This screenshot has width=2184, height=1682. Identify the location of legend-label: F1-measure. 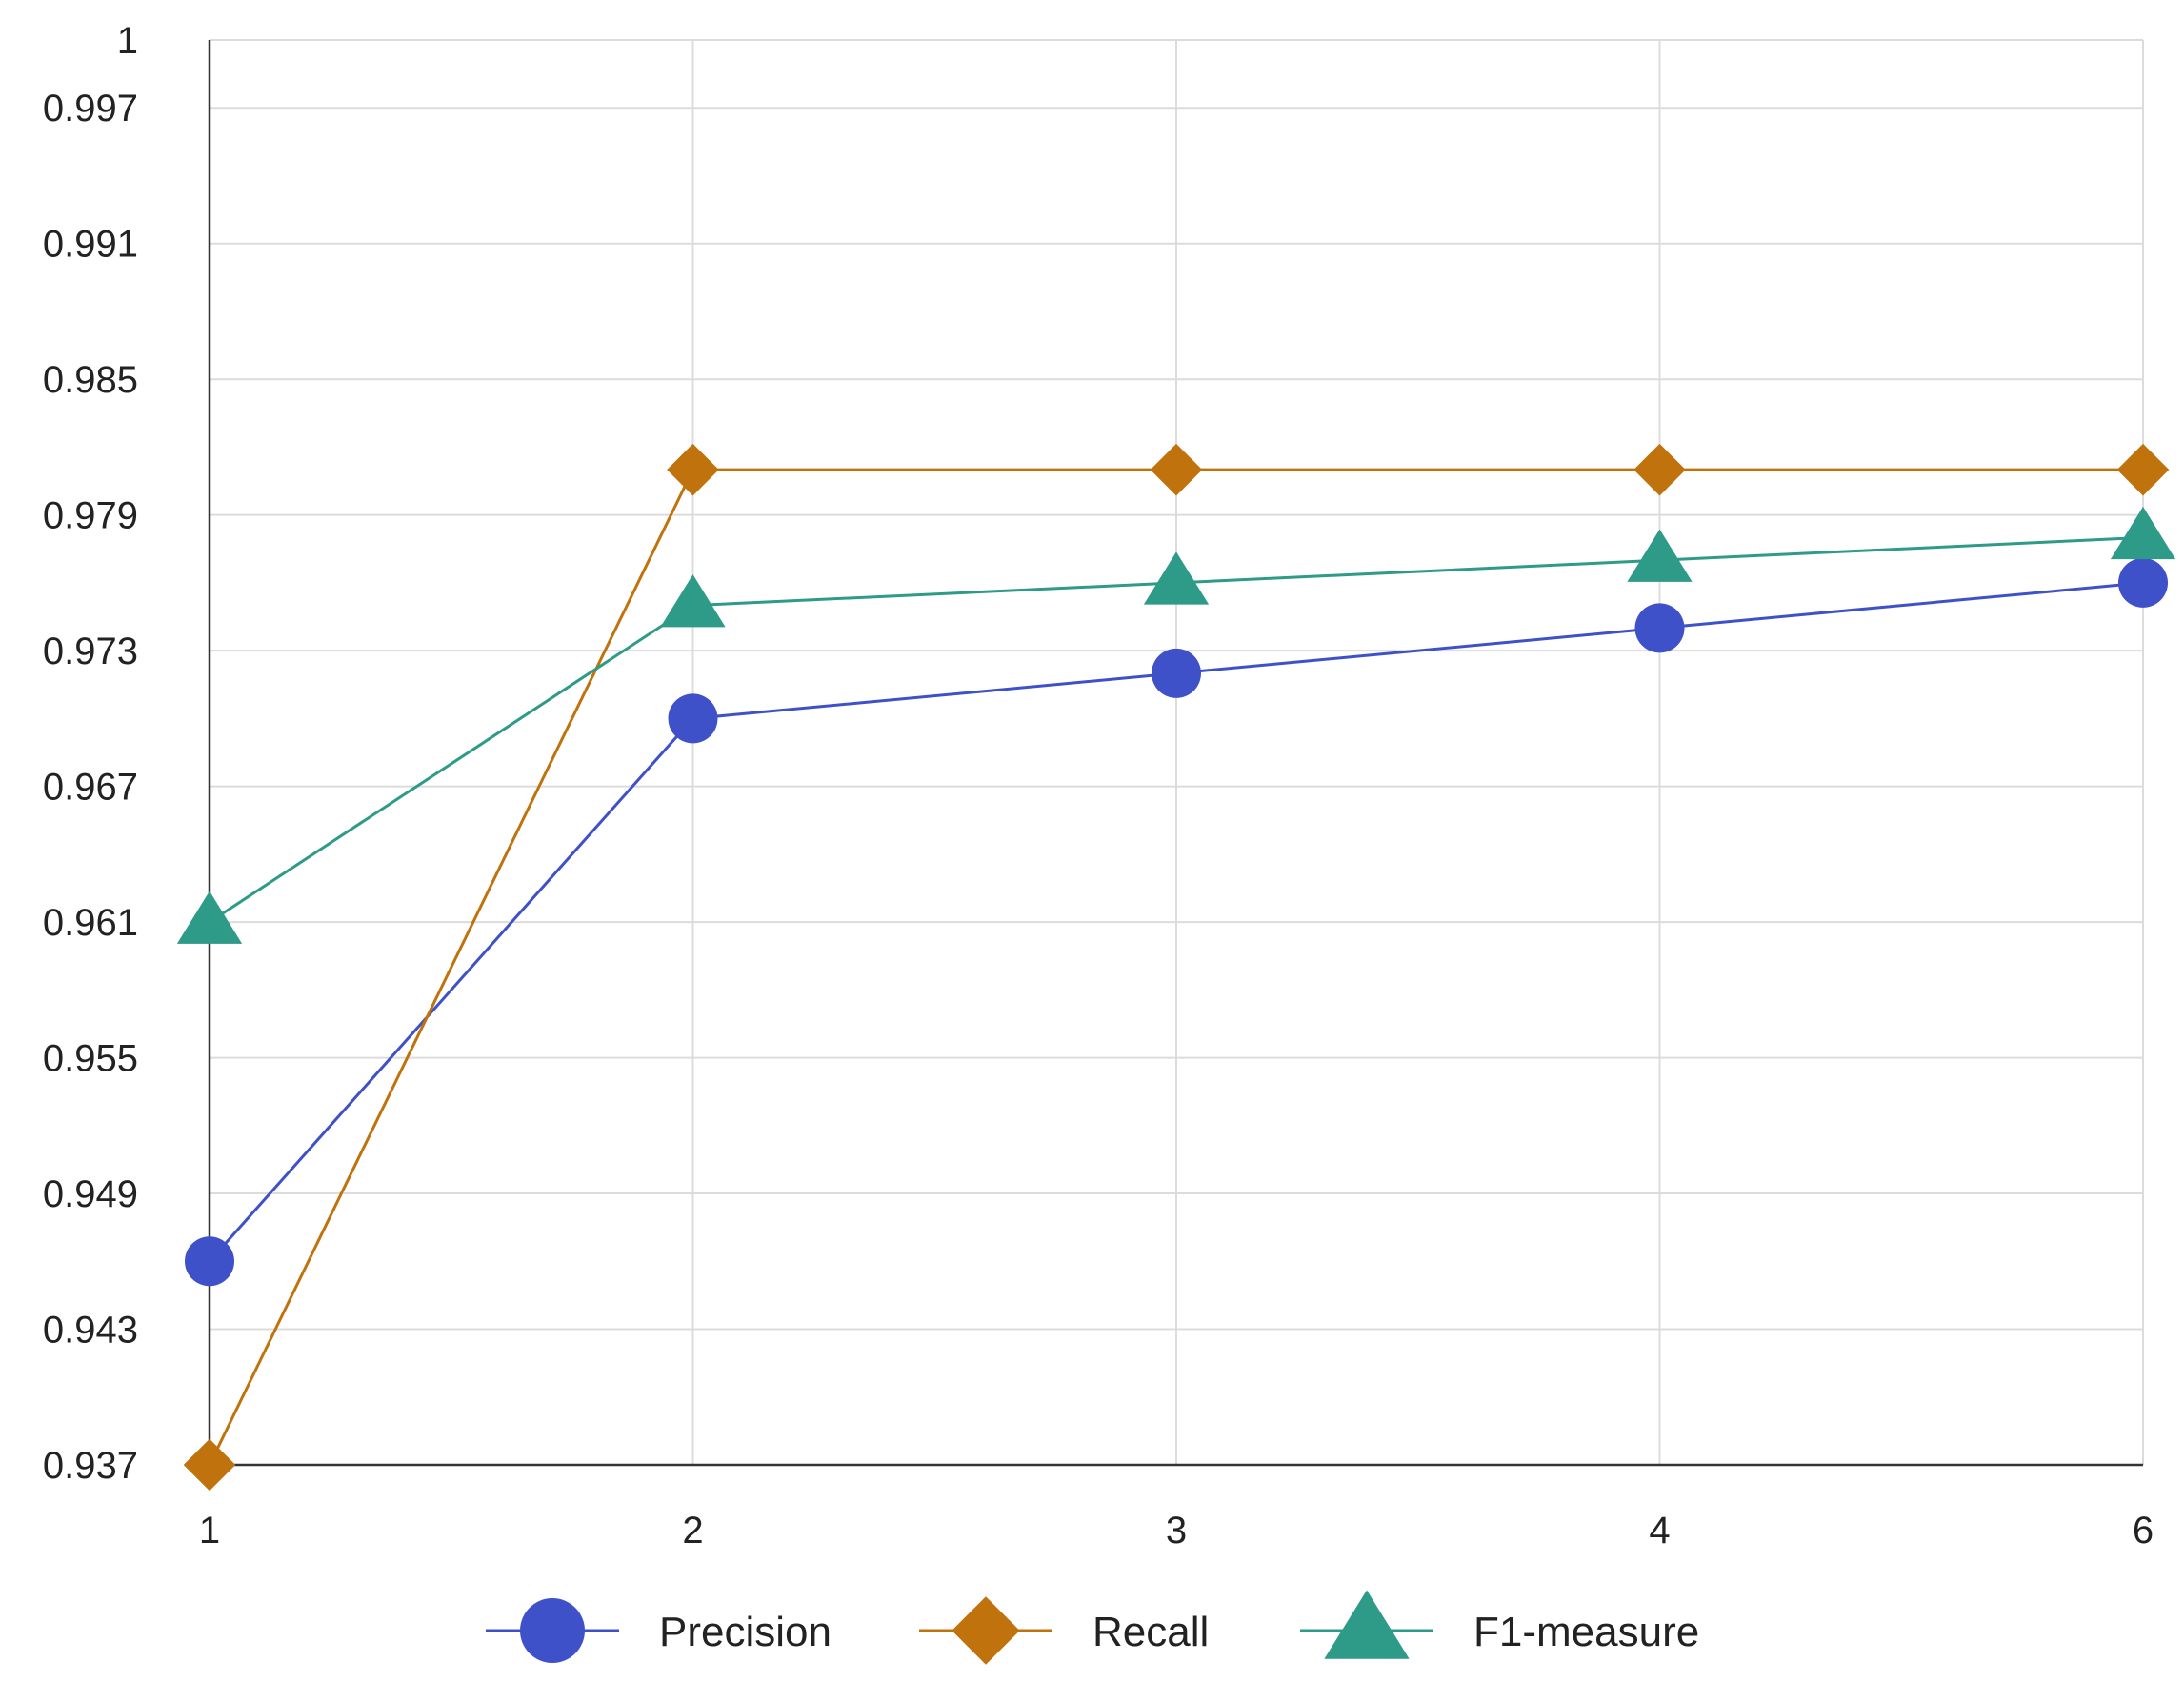
(1586, 1632).